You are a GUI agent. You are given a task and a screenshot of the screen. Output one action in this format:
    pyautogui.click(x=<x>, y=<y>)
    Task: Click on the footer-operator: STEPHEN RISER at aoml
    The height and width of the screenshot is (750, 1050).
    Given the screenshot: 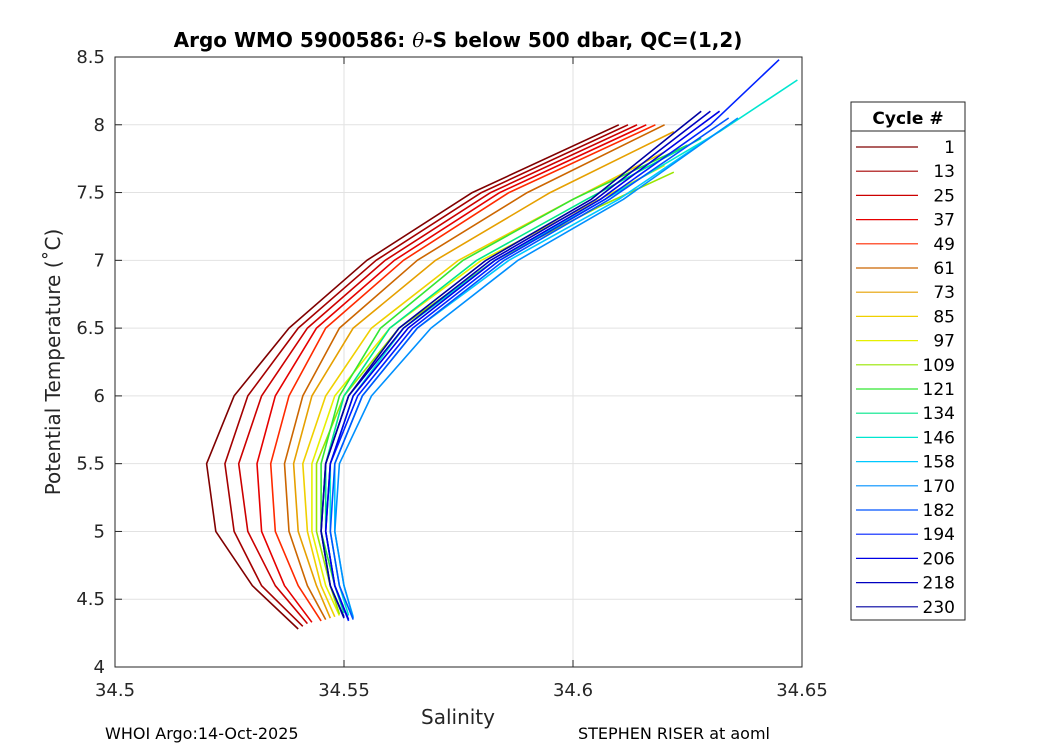 What is the action you would take?
    pyautogui.click(x=674, y=733)
    